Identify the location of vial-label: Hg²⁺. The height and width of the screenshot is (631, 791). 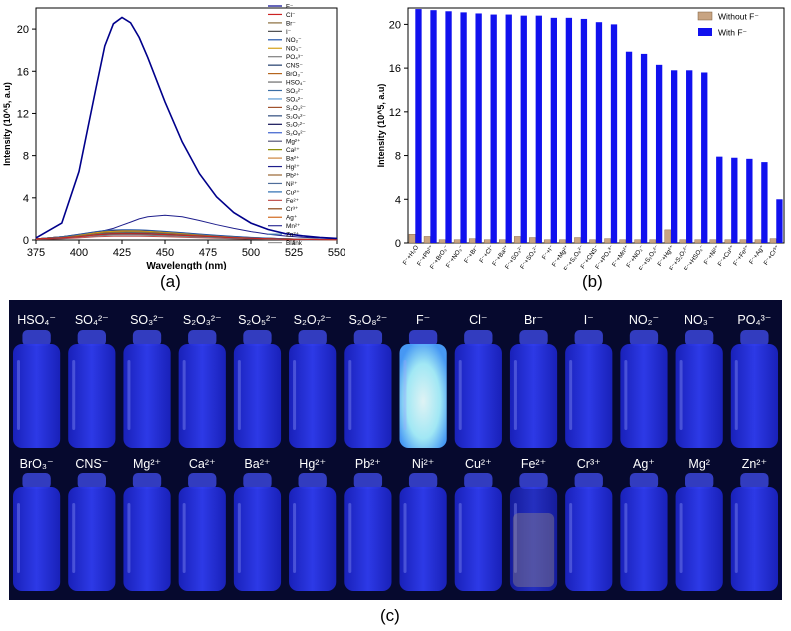
(312, 464).